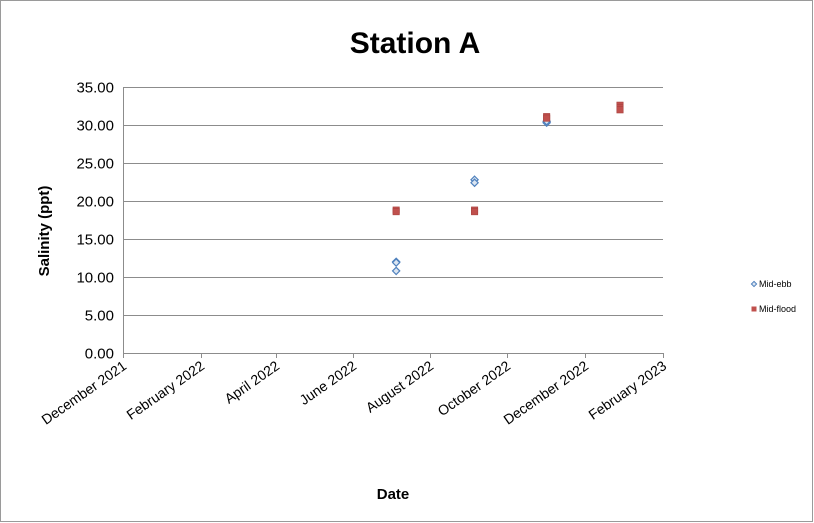 The image size is (814, 523). I want to click on data-points, so click(507, 188).